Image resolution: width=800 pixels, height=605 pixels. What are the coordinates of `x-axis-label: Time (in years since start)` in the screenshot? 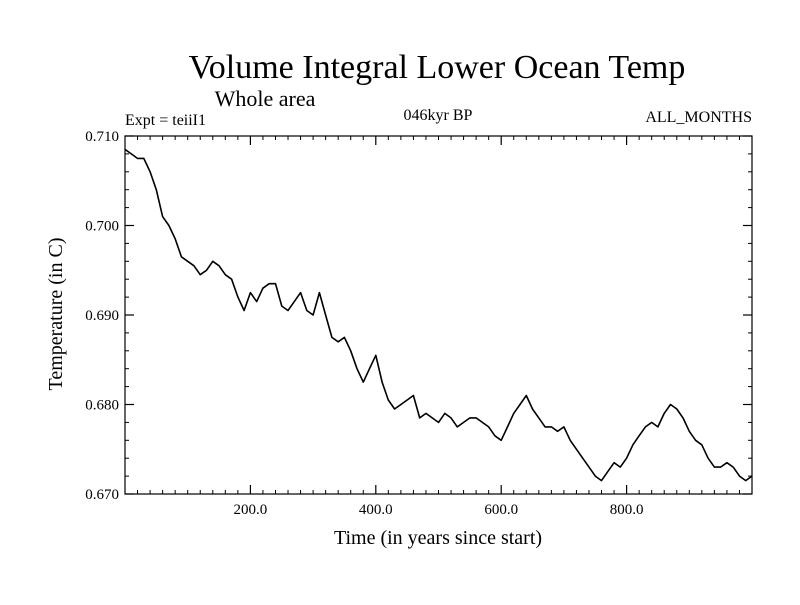 It's located at (438, 538).